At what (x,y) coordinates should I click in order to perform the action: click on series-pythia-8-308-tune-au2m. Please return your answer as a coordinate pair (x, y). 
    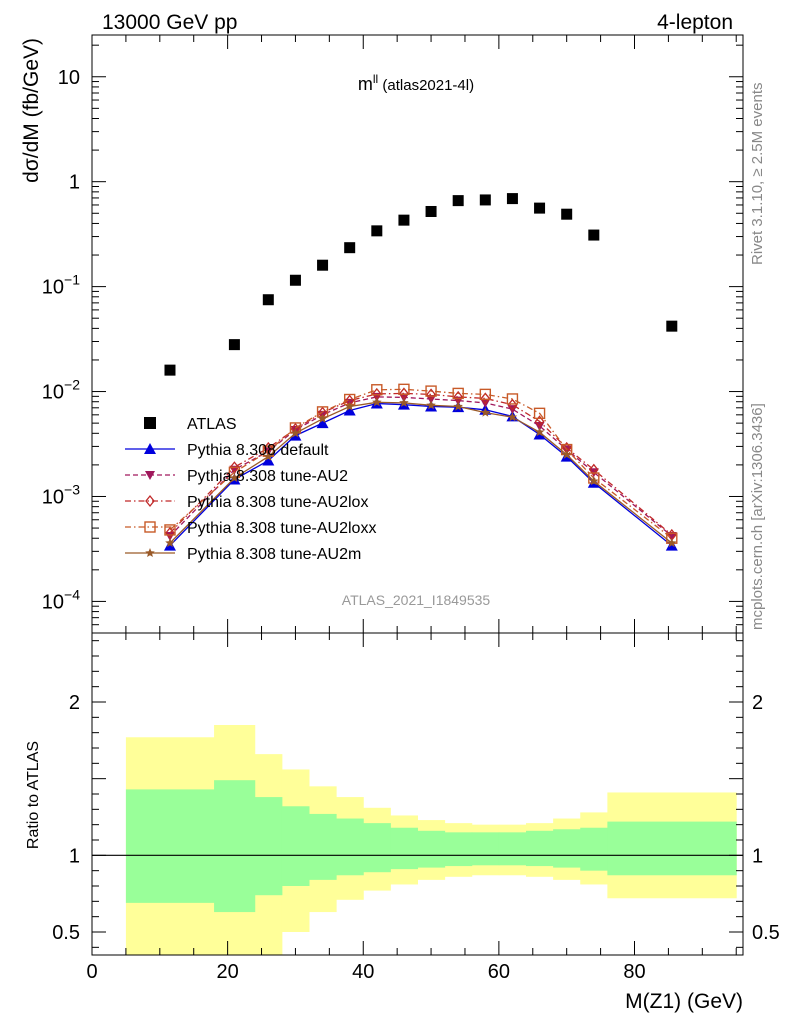
    Looking at the image, I should click on (421, 472).